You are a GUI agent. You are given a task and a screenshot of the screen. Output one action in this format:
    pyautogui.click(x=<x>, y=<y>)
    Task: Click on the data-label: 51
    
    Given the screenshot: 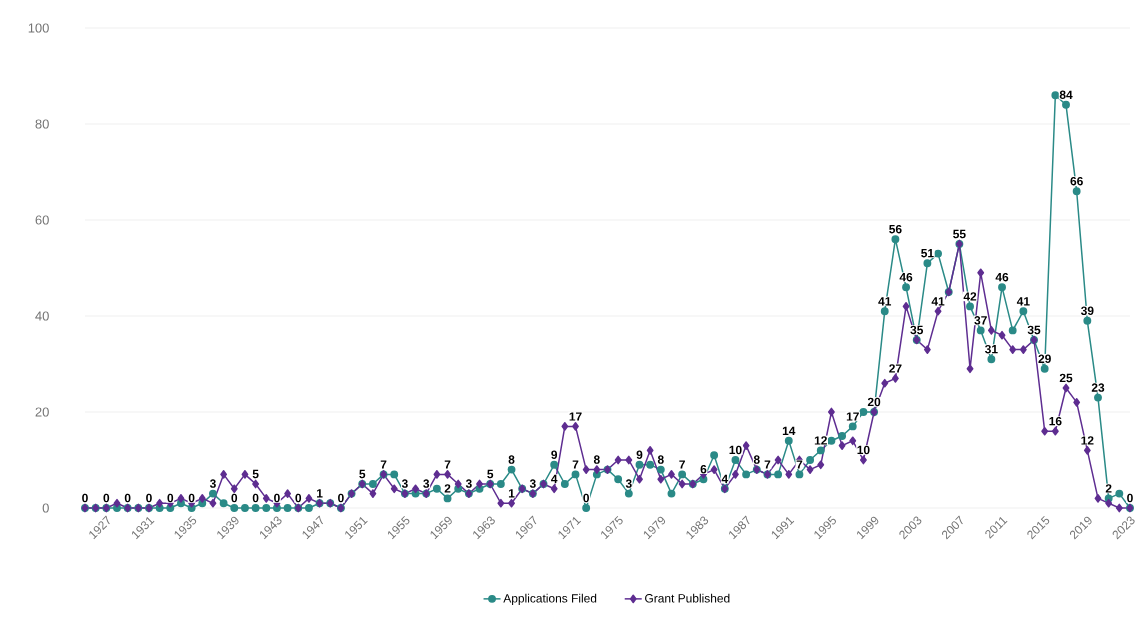 What is the action you would take?
    pyautogui.click(x=927, y=253)
    